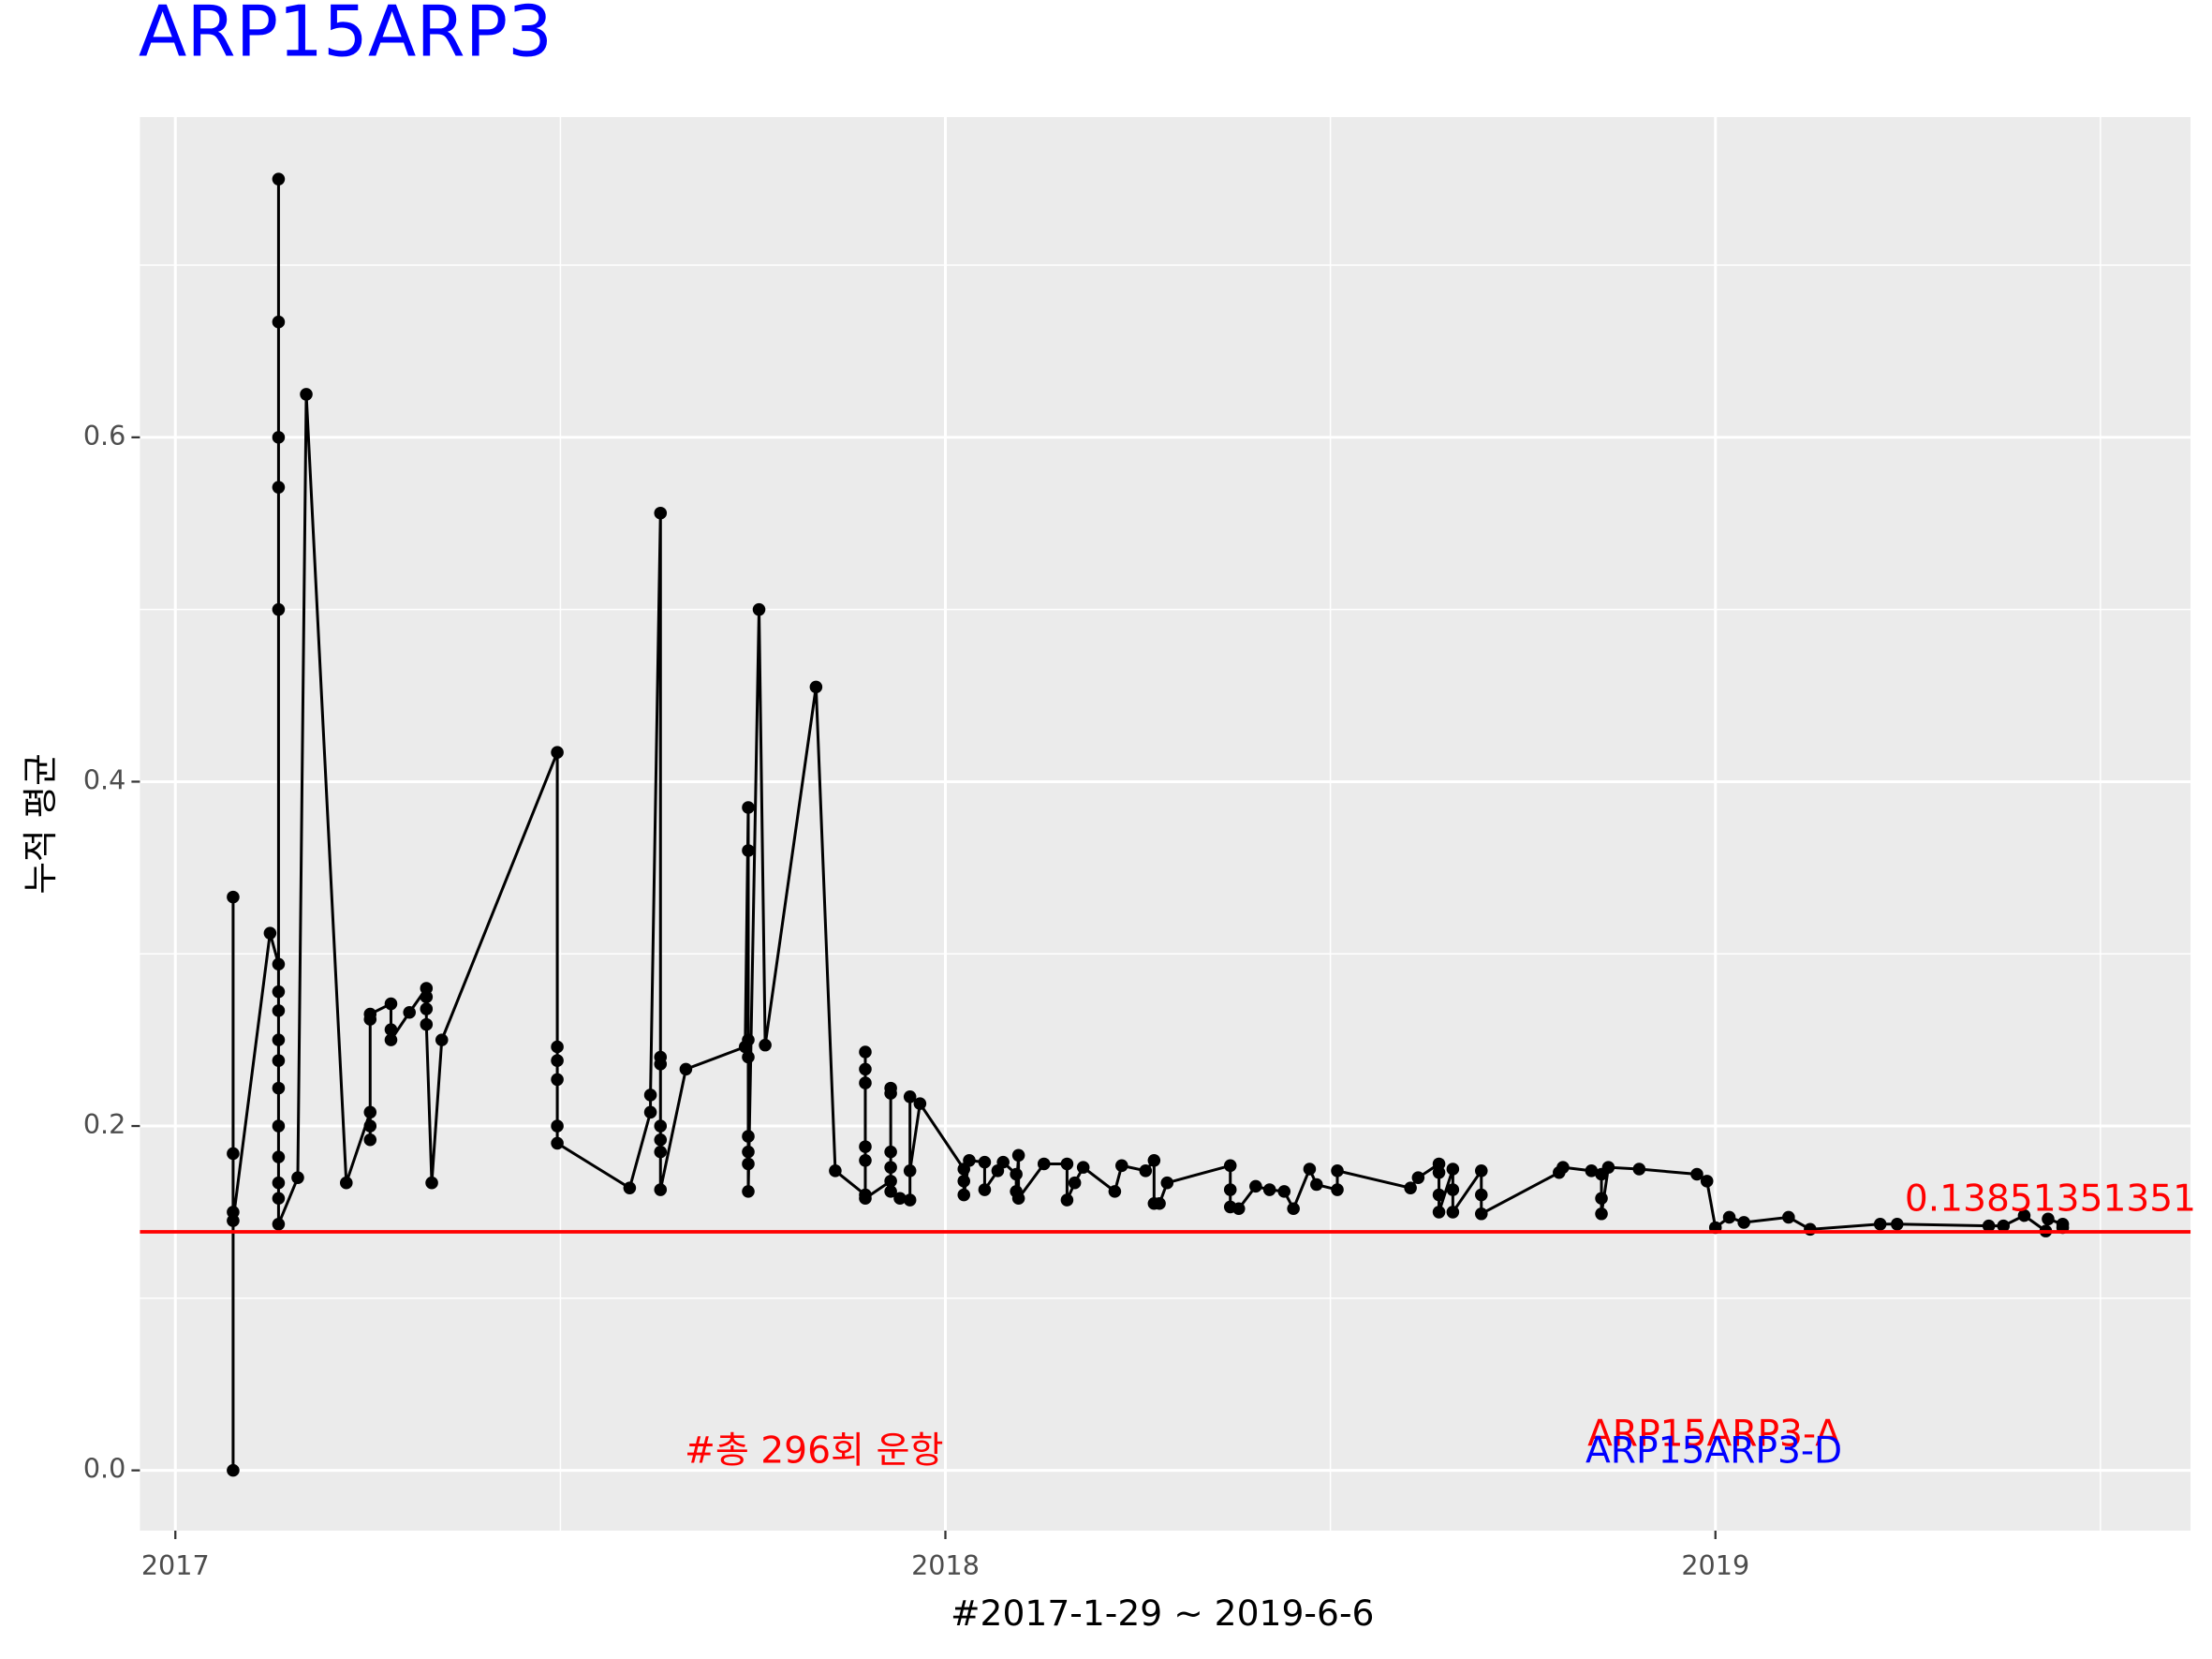  Describe the element at coordinates (1715, 1565) in the screenshot. I see `x-tick-label: 2019` at that location.